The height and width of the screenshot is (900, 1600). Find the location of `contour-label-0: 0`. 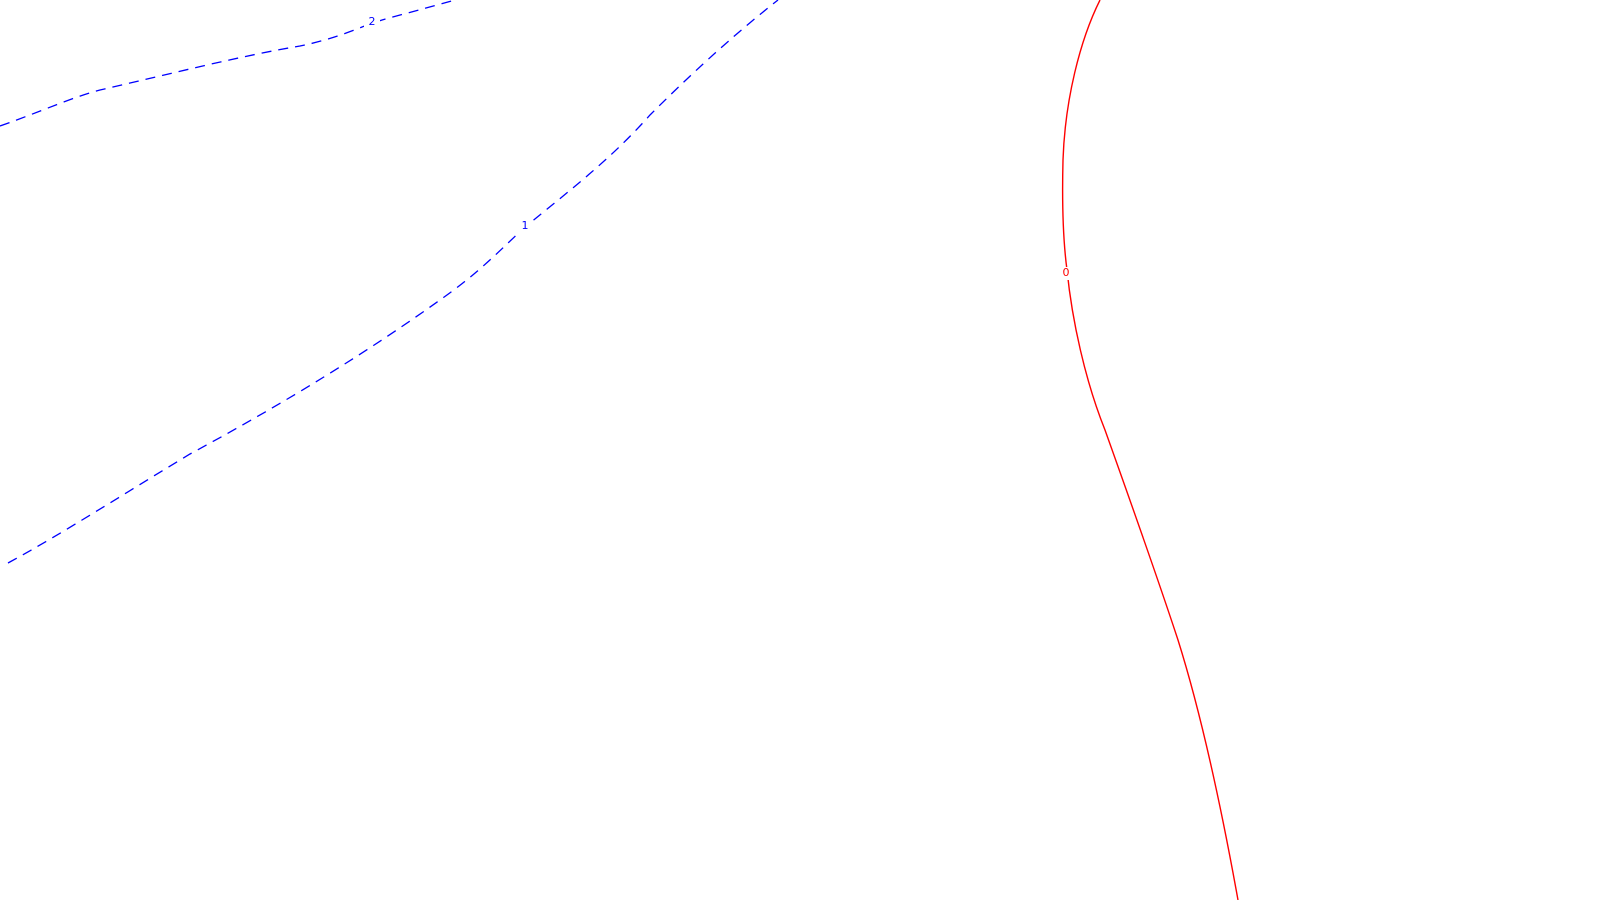

contour-label-0: 0 is located at coordinates (1066, 272).